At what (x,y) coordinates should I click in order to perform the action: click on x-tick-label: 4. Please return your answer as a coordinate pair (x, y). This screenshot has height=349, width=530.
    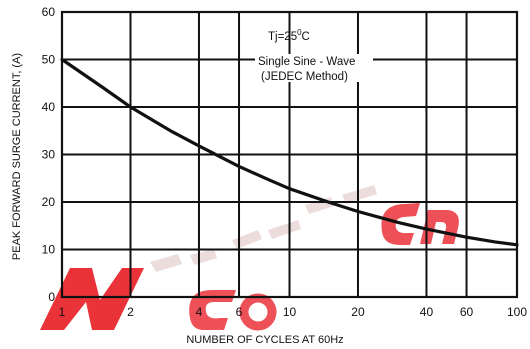
    Looking at the image, I should click on (199, 312).